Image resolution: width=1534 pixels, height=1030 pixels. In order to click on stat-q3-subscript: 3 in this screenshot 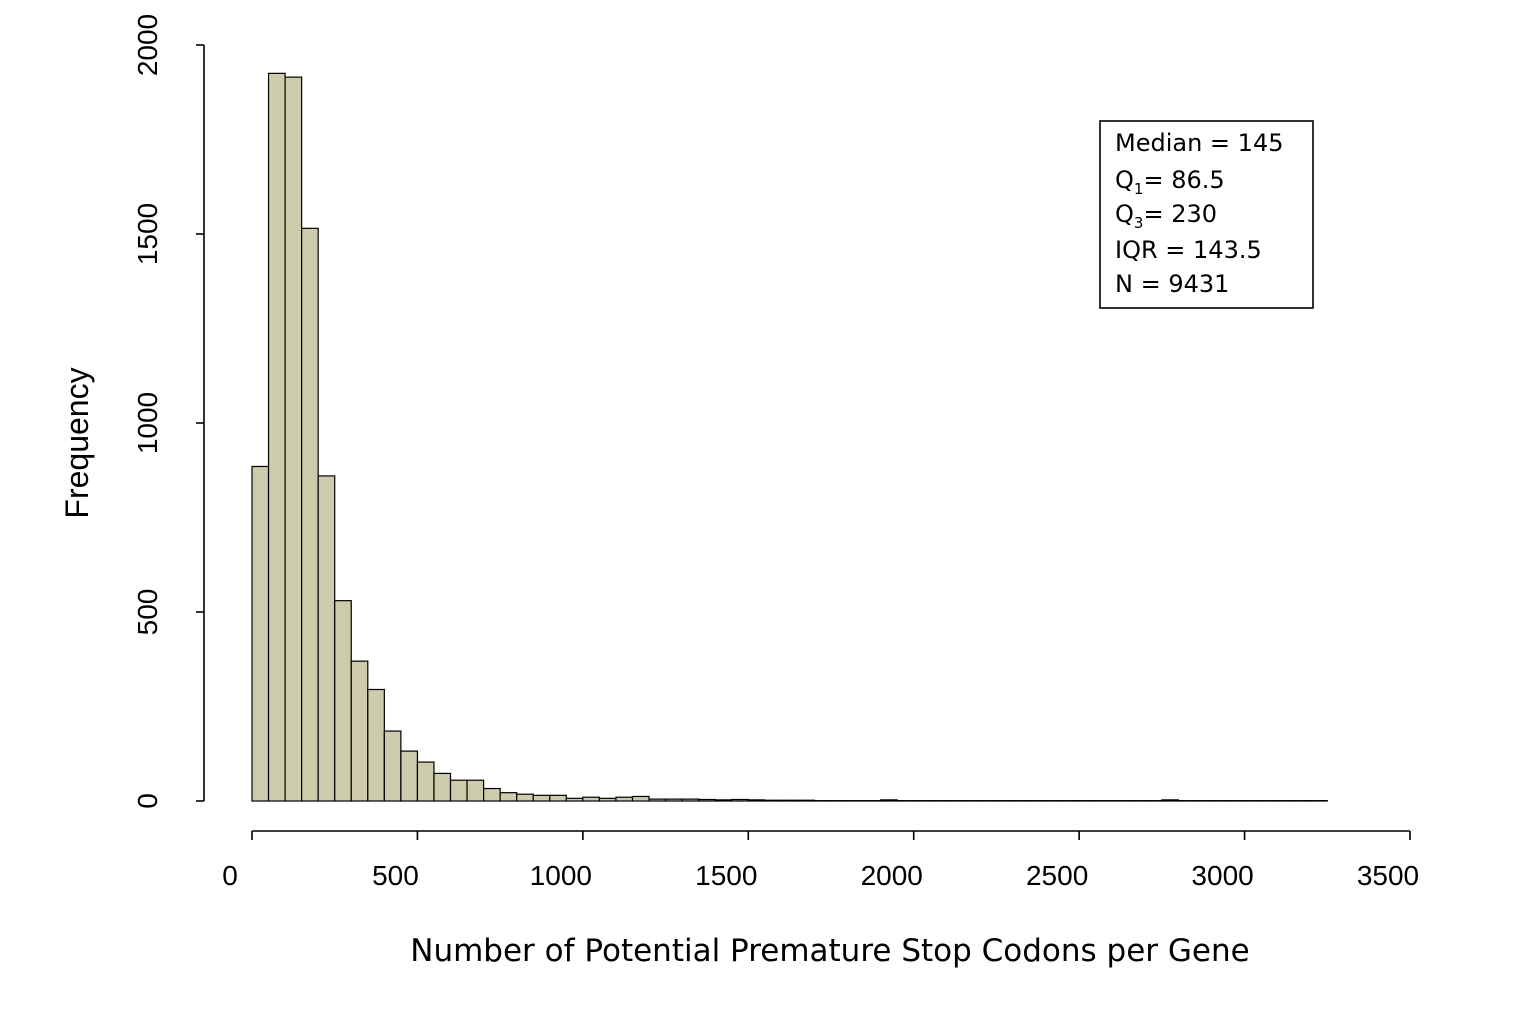, I will do `click(1139, 223)`.